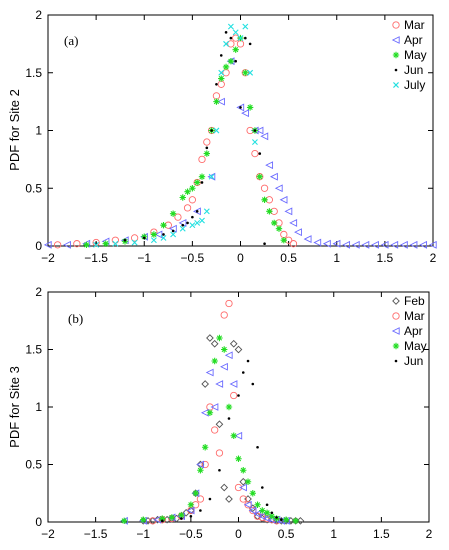  I want to click on y-tick-label: 0, so click(38, 246).